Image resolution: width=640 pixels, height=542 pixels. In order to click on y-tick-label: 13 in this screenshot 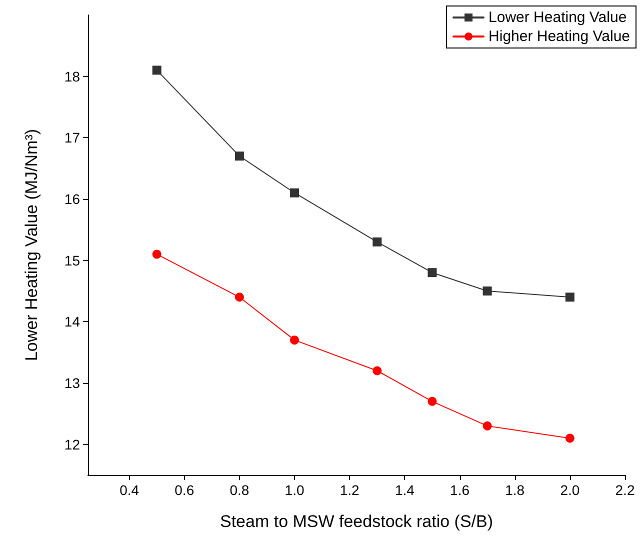, I will do `click(72, 383)`.